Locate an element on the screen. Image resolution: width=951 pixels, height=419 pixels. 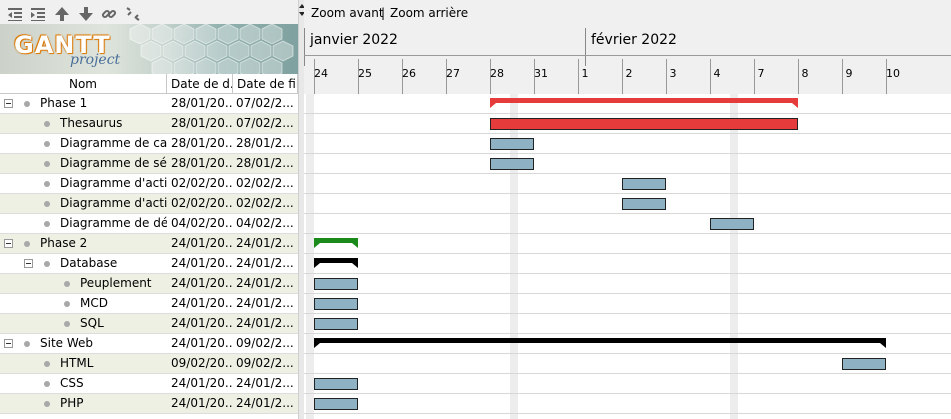
task-name-cell: Peuplement is located at coordinates (83, 284).